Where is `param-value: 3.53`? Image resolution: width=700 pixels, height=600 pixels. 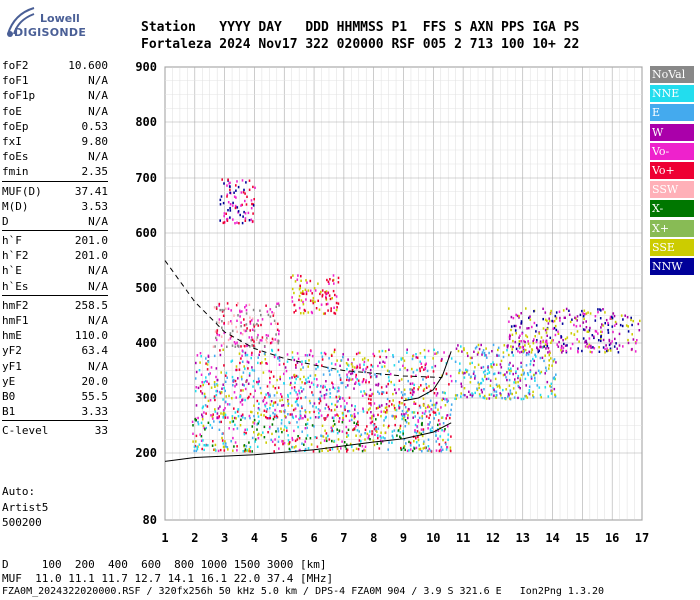
param-value: 3.53 is located at coordinates (95, 206).